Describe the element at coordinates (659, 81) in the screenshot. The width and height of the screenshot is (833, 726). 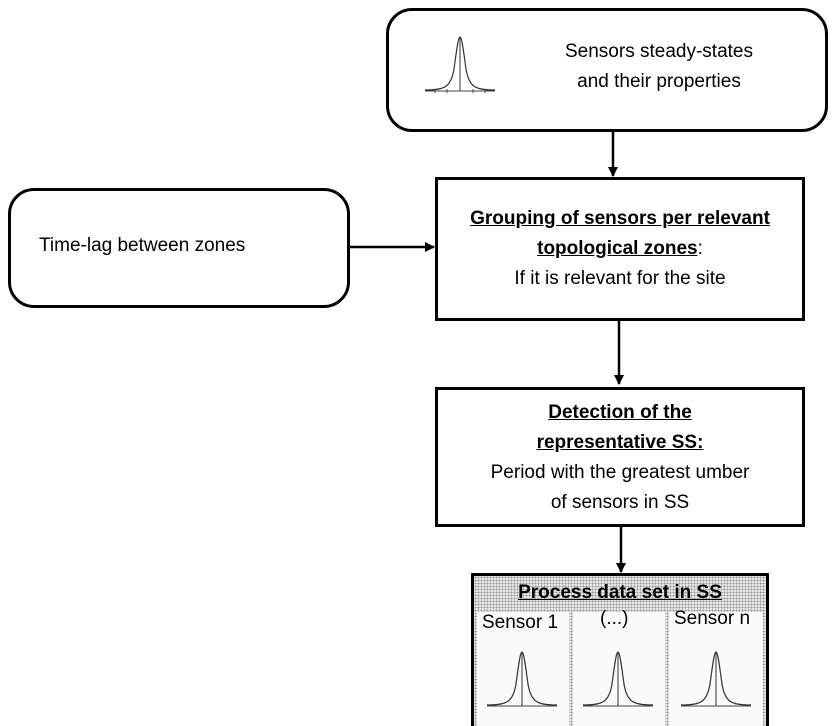
I see `top-box-line2: and their properties` at that location.